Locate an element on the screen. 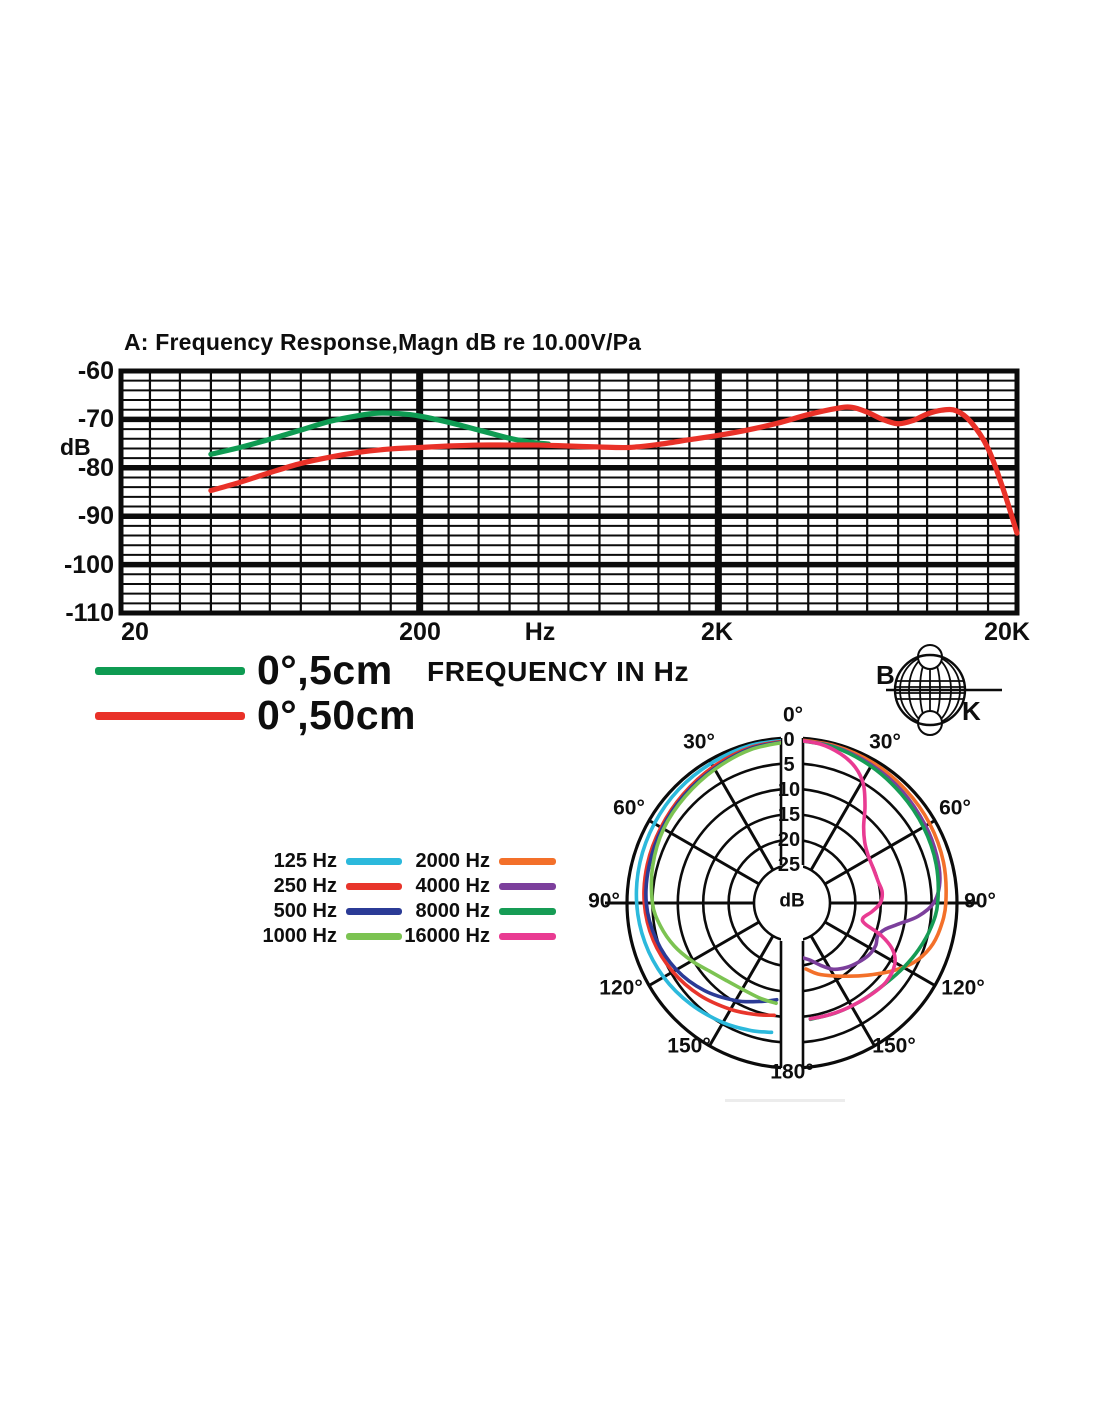  x-tick-2k: 2K is located at coordinates (717, 632).